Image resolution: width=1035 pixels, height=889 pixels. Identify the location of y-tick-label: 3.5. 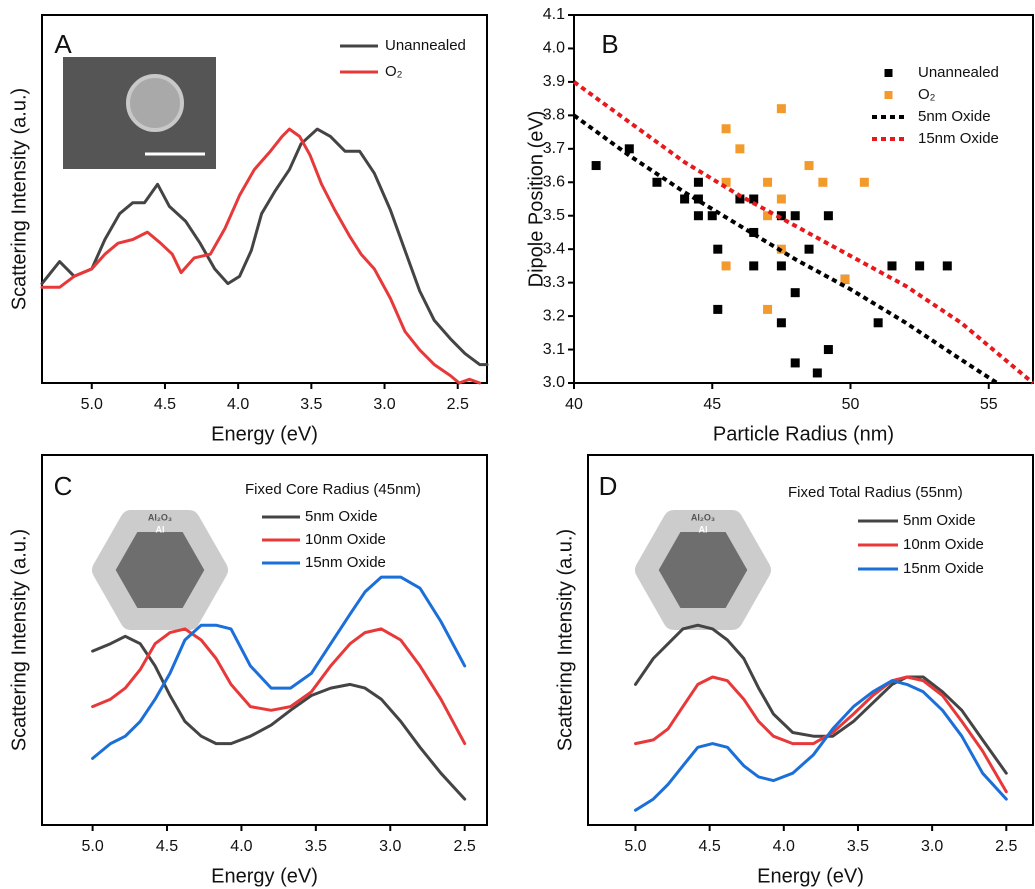
(554, 215).